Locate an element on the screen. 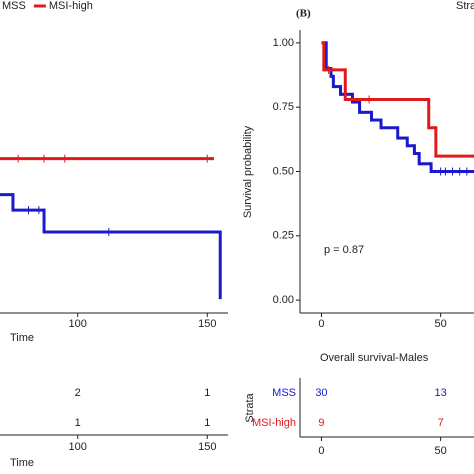 Image resolution: width=474 pixels, height=474 pixels. x-tick-label: 50 is located at coordinates (441, 324).